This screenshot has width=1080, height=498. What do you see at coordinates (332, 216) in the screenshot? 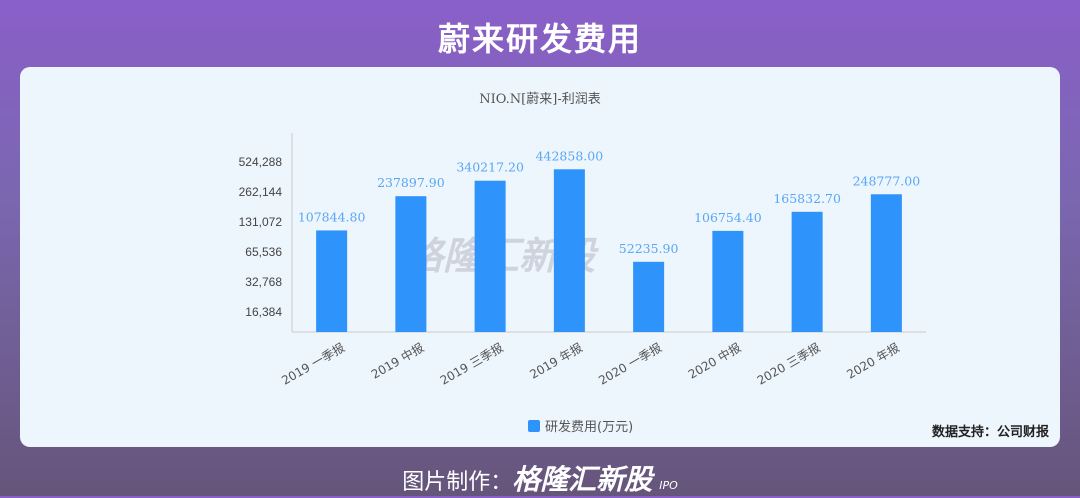
I see `data-label: 107844.80` at bounding box center [332, 216].